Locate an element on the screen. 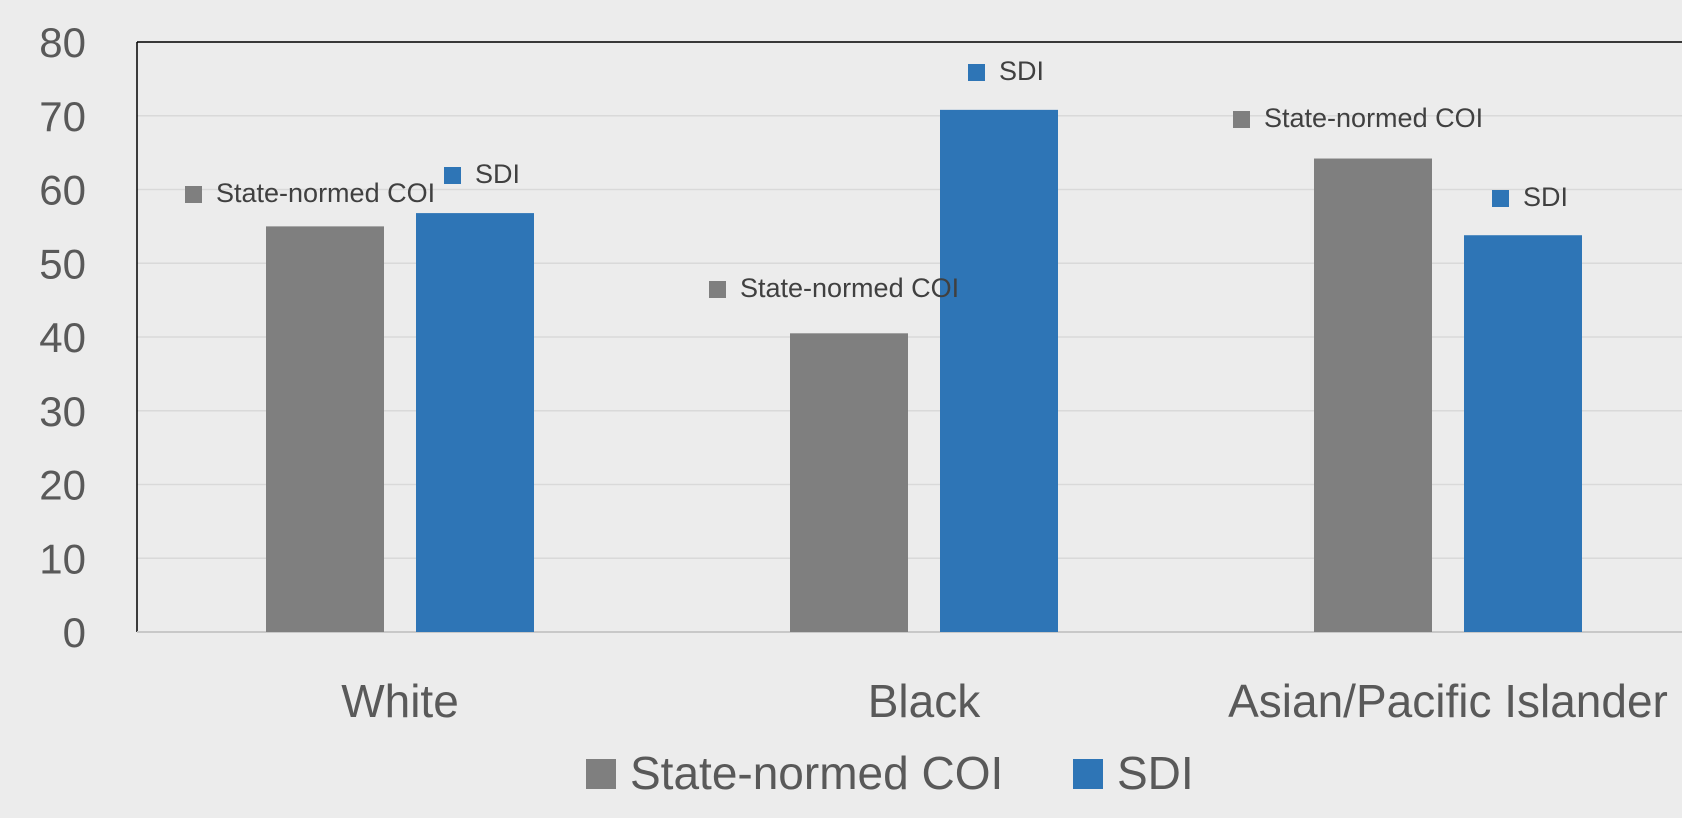  bar-state-normed-coi-black is located at coordinates (849, 482).